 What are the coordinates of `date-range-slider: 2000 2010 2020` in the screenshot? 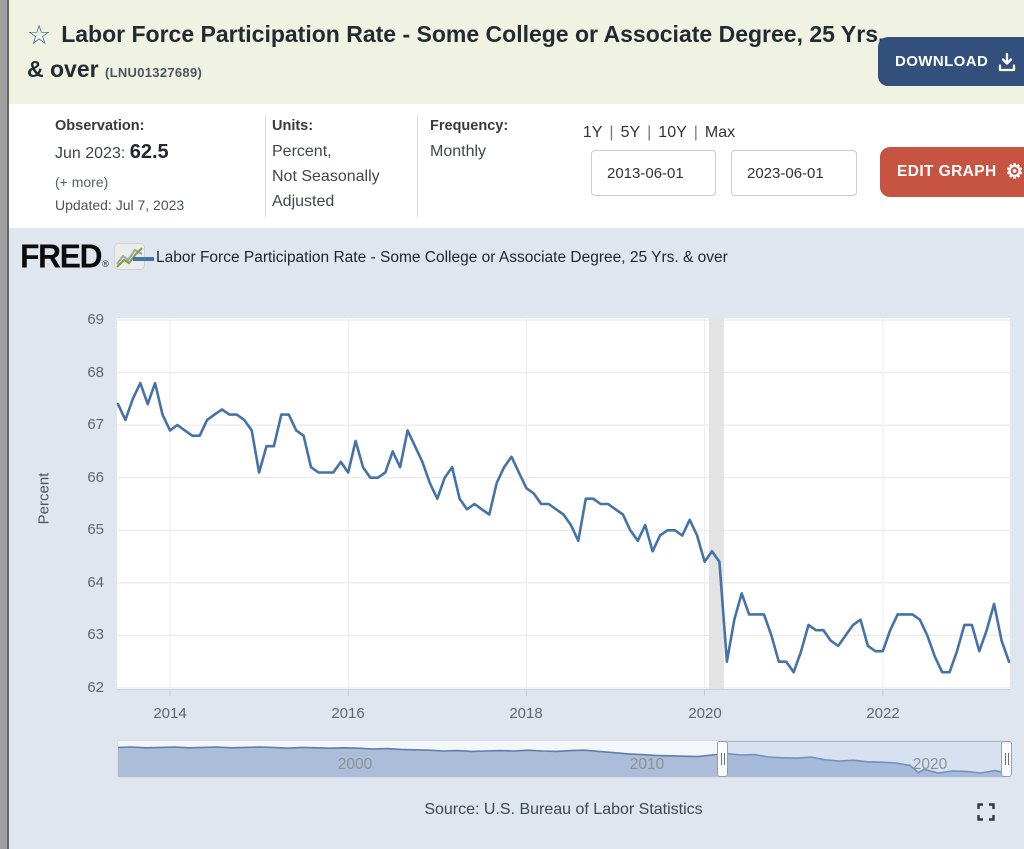 It's located at (564, 759).